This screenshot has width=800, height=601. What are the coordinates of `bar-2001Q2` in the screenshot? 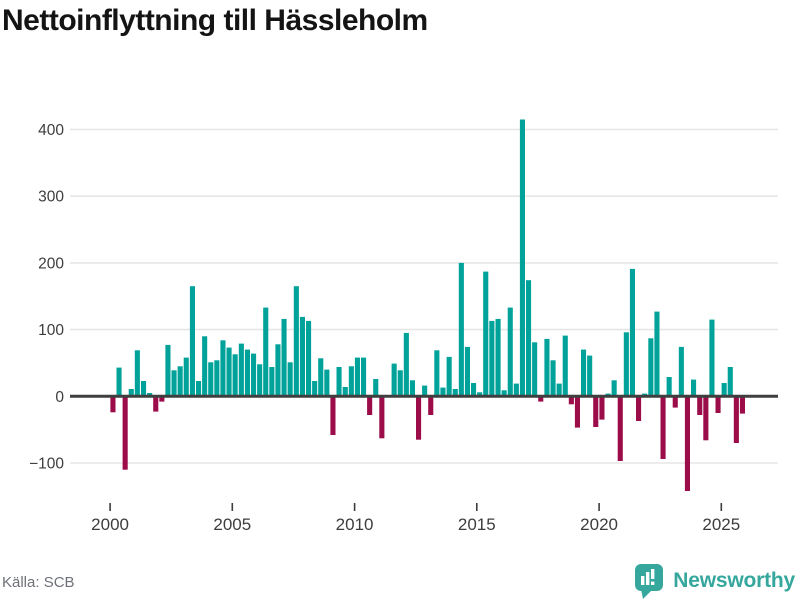 It's located at (144, 389).